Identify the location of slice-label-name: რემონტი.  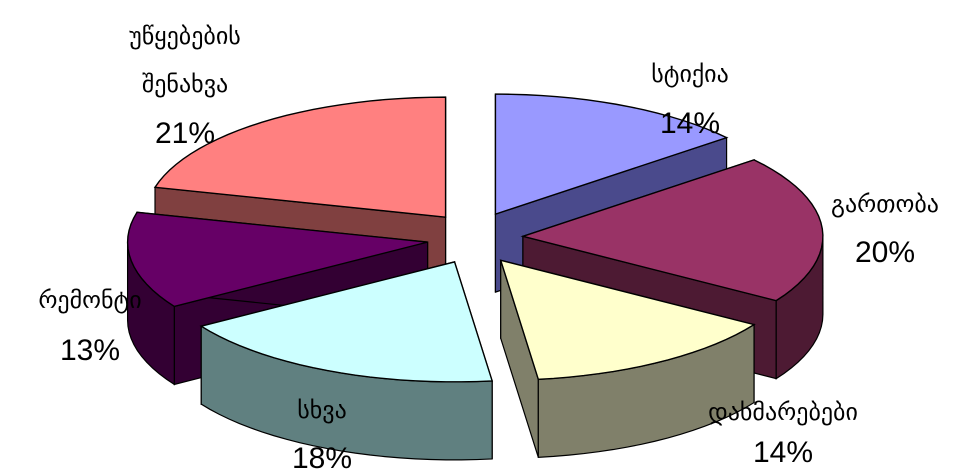
(89, 300).